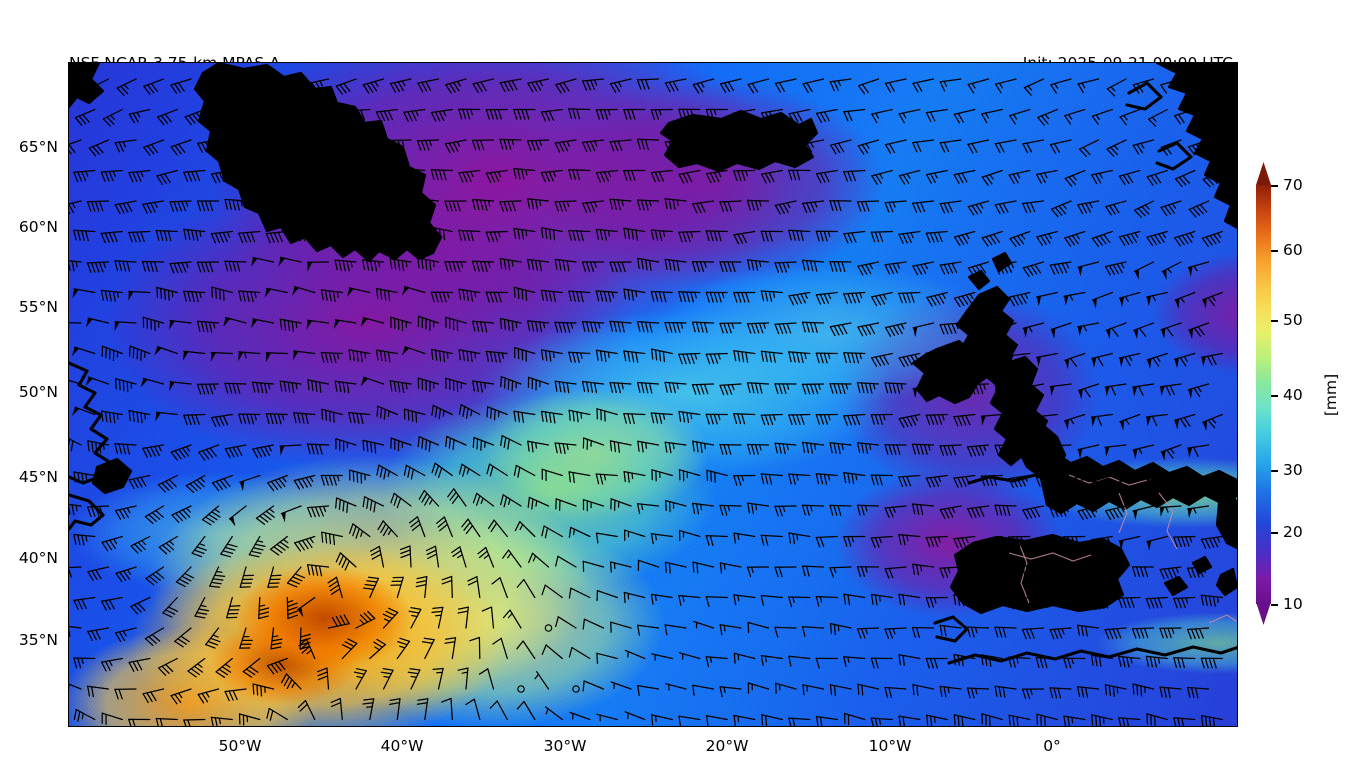 This screenshot has width=1349, height=770. What do you see at coordinates (1293, 250) in the screenshot?
I see `colorbar-tick-label: 60` at bounding box center [1293, 250].